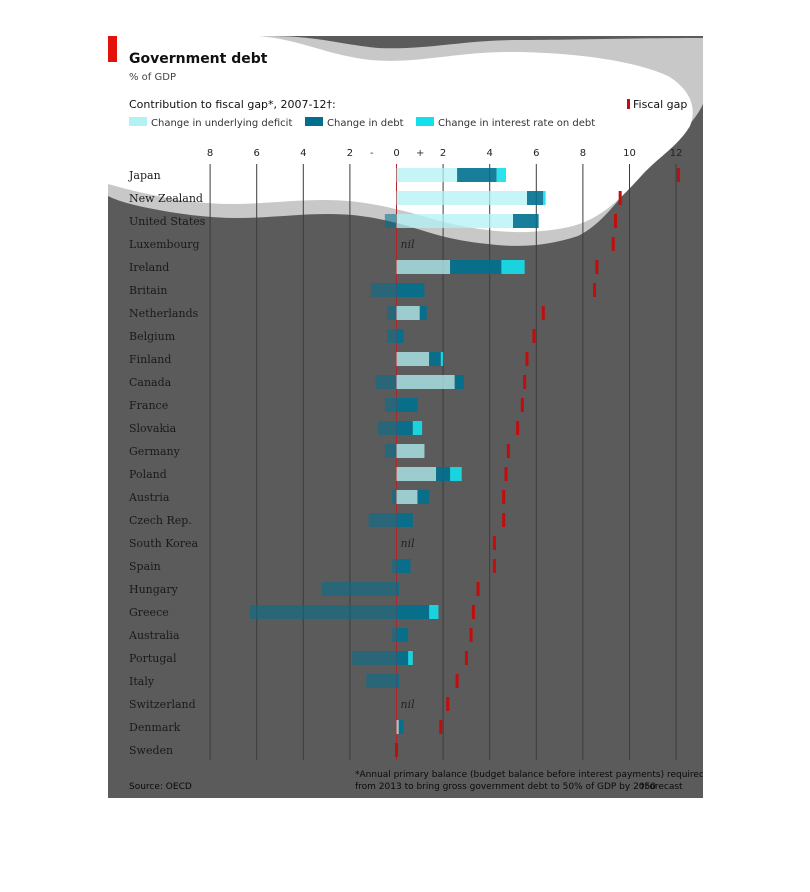  What do you see at coordinates (148, 405) in the screenshot?
I see `row-label: France` at bounding box center [148, 405].